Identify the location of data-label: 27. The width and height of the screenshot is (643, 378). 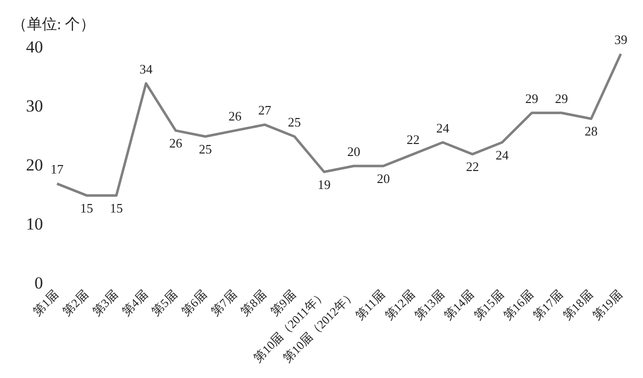
(265, 110).